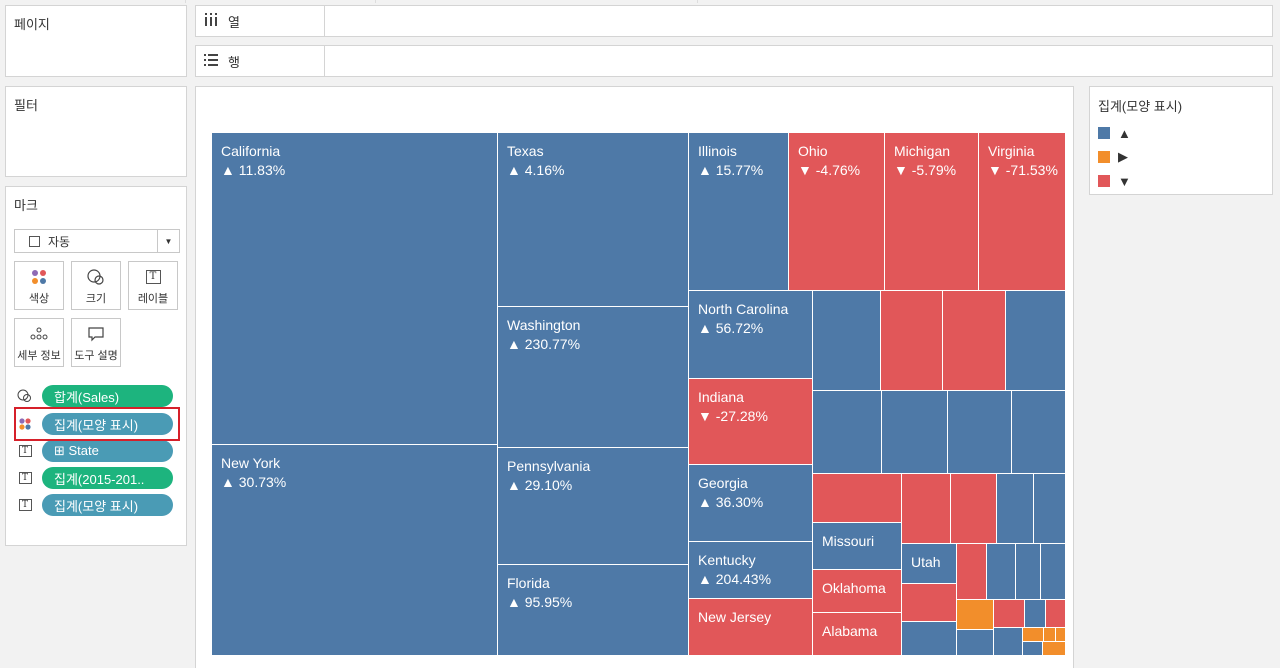 The width and height of the screenshot is (1280, 668). Describe the element at coordinates (544, 344) in the screenshot. I see `state-change: ▲ 230.77%` at that location.